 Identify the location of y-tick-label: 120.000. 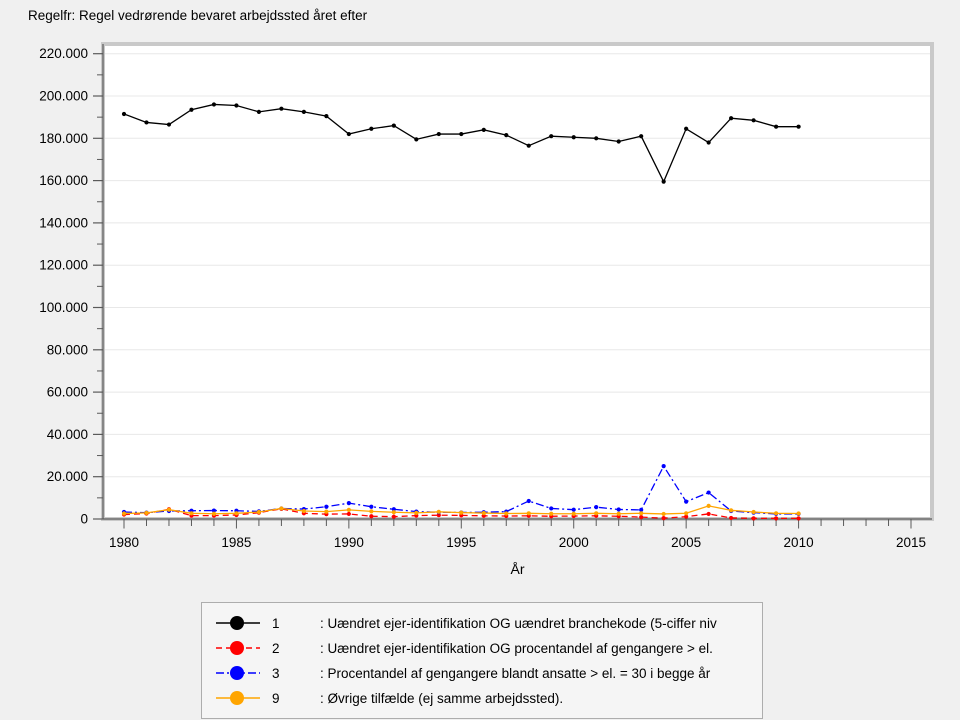
(63, 265).